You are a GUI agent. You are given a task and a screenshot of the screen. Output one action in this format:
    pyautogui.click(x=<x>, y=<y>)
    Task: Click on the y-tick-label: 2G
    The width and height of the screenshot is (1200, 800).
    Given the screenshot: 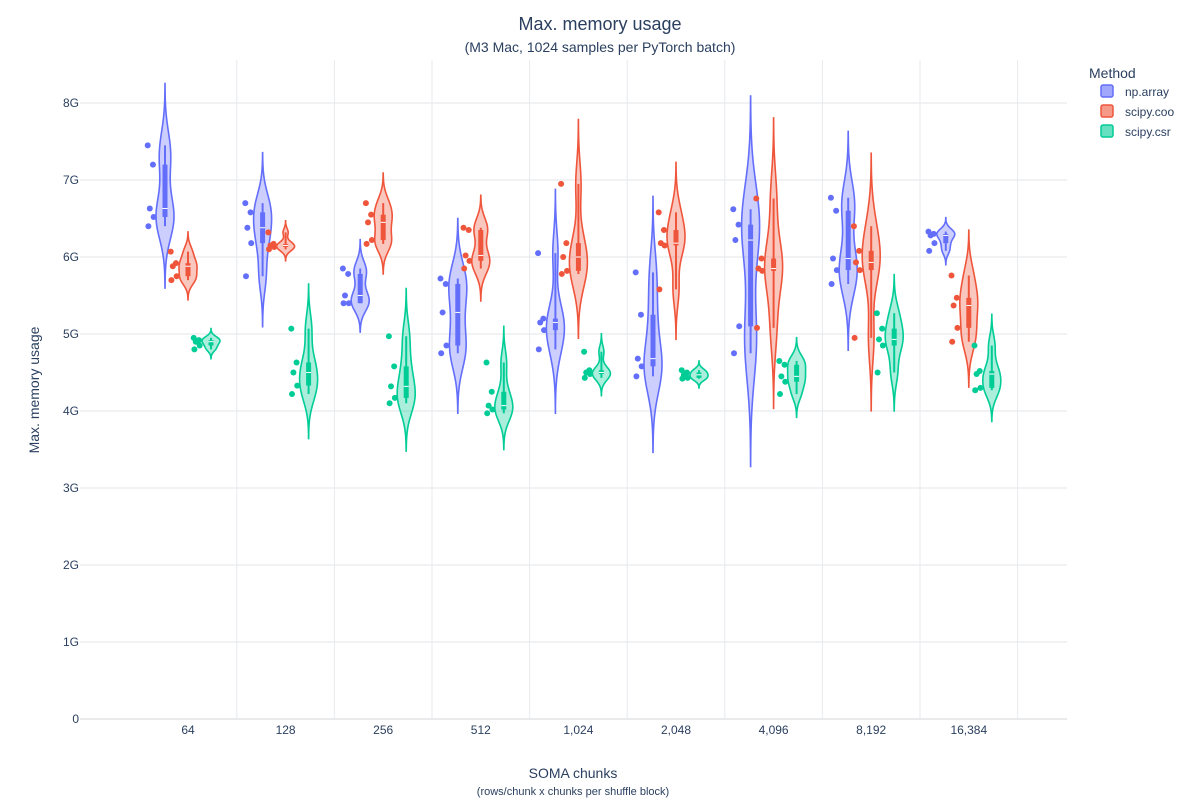 What is the action you would take?
    pyautogui.click(x=71, y=565)
    